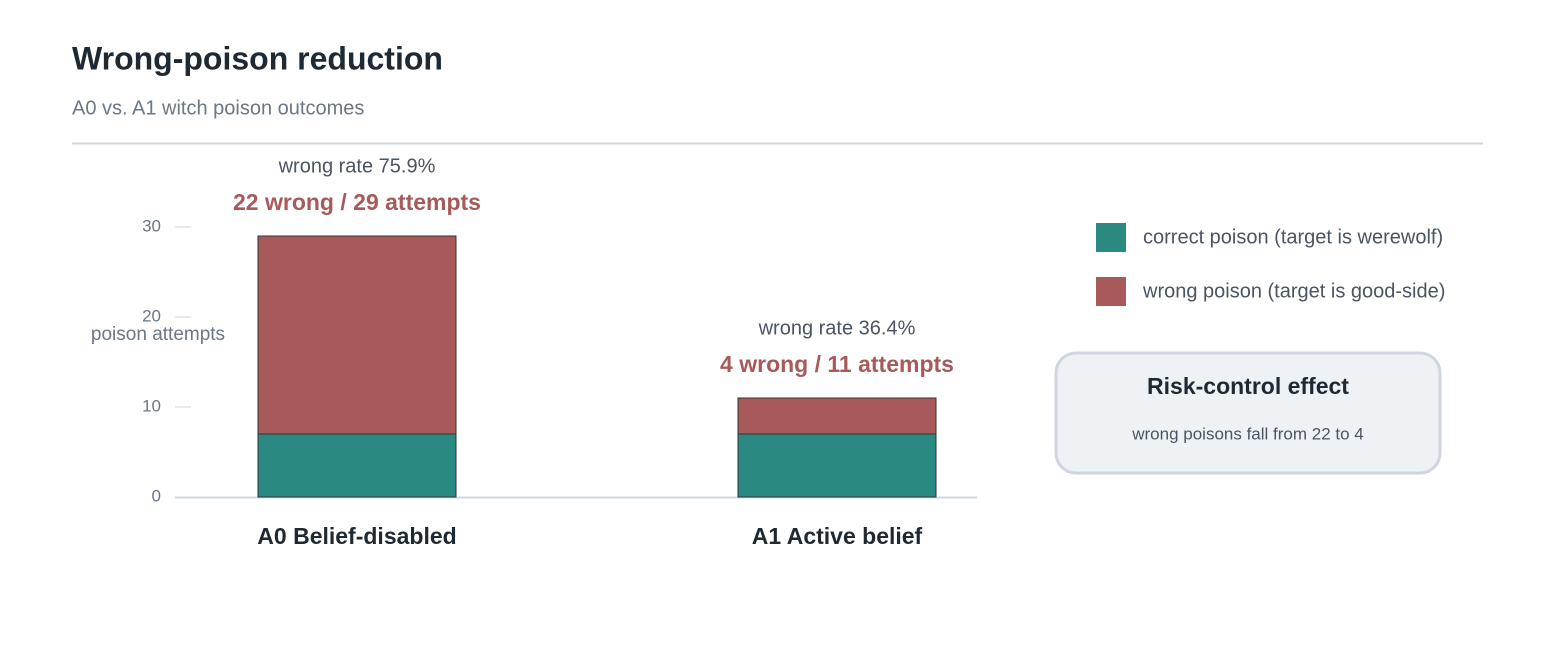  I want to click on y-tick-label: 20, so click(151, 315).